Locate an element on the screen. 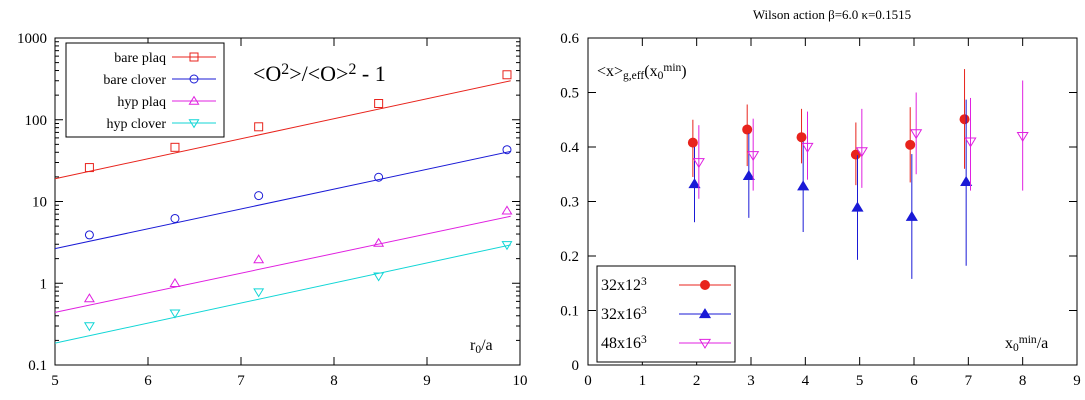  x-tick-label: 1 is located at coordinates (643, 381).